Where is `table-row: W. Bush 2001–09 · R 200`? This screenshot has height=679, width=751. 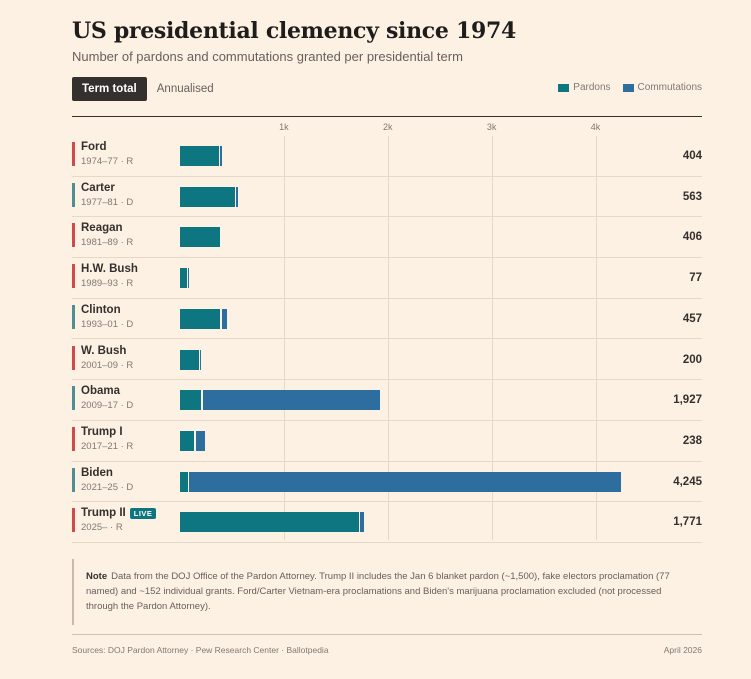
table-row: W. Bush 2001–09 · R 200 is located at coordinates (387, 360).